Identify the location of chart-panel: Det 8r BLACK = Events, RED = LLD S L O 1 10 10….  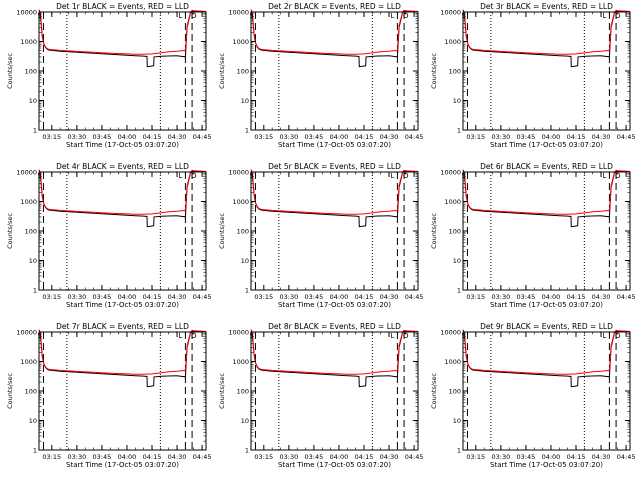
(320, 395).